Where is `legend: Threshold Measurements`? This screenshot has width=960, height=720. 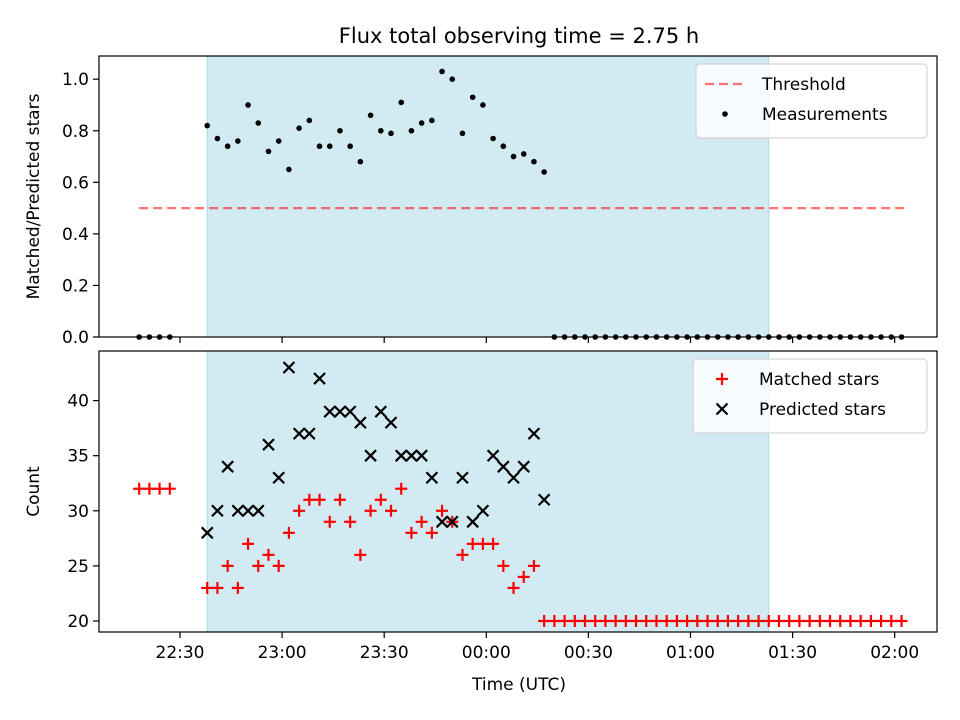
legend: Threshold Measurements is located at coordinates (811, 101).